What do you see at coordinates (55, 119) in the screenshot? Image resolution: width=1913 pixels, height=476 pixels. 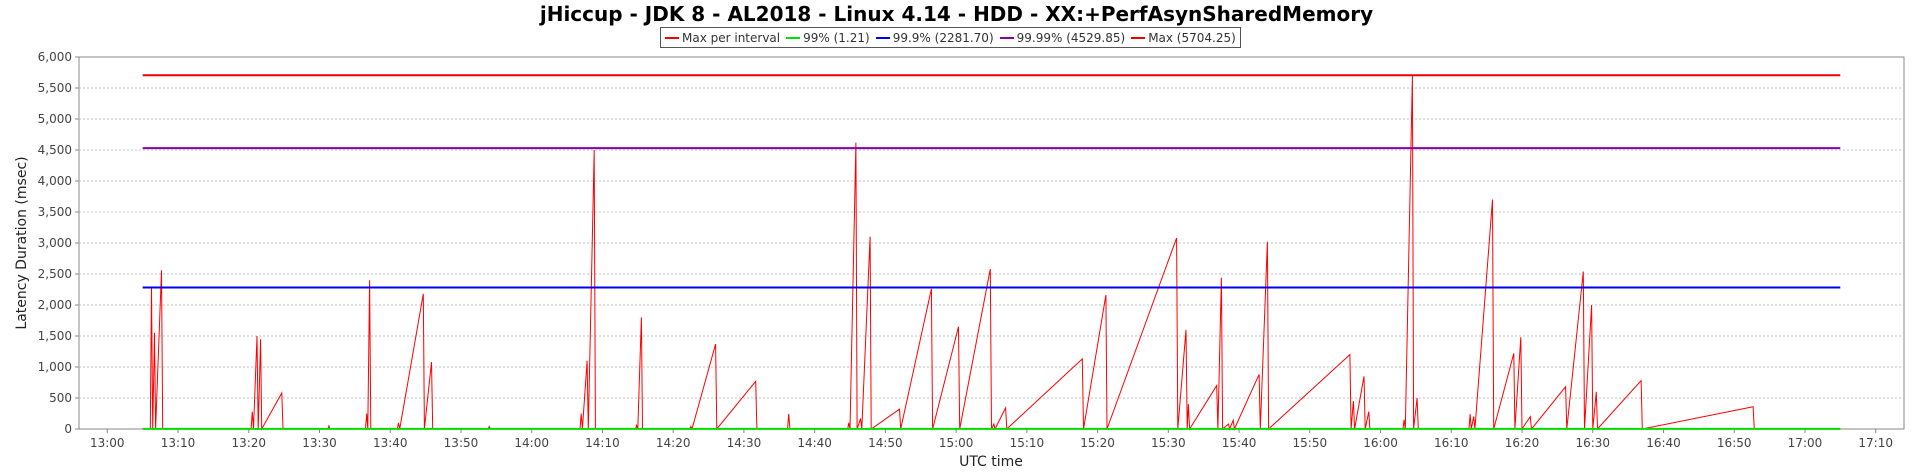 I see `y-tick-label: 5,000` at bounding box center [55, 119].